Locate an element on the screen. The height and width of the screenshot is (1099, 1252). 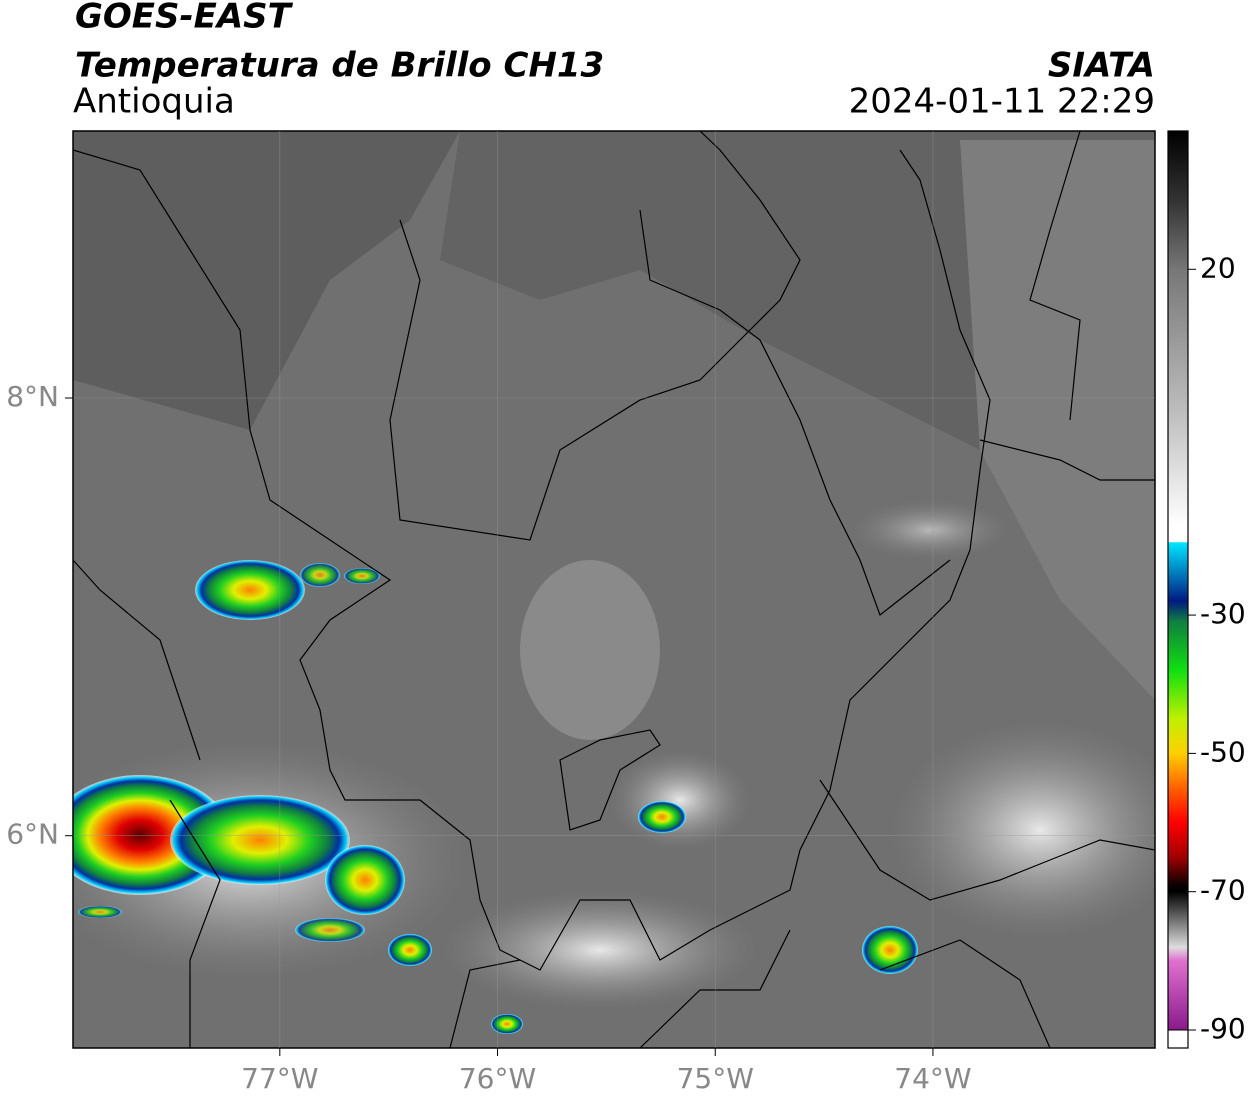
title: GOES-EAST is located at coordinates (184, 18).